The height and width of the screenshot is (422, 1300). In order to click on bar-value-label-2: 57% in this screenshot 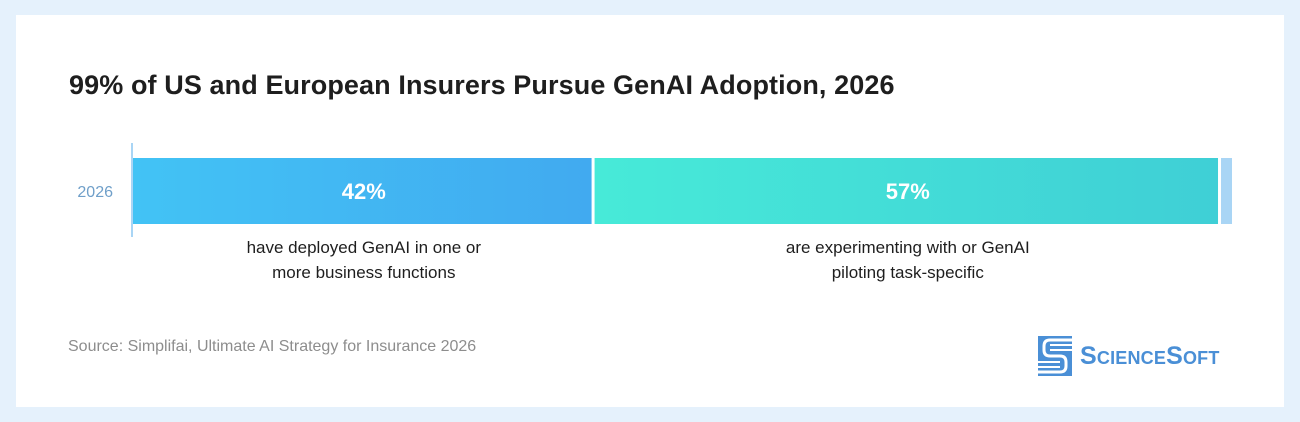, I will do `click(908, 191)`.